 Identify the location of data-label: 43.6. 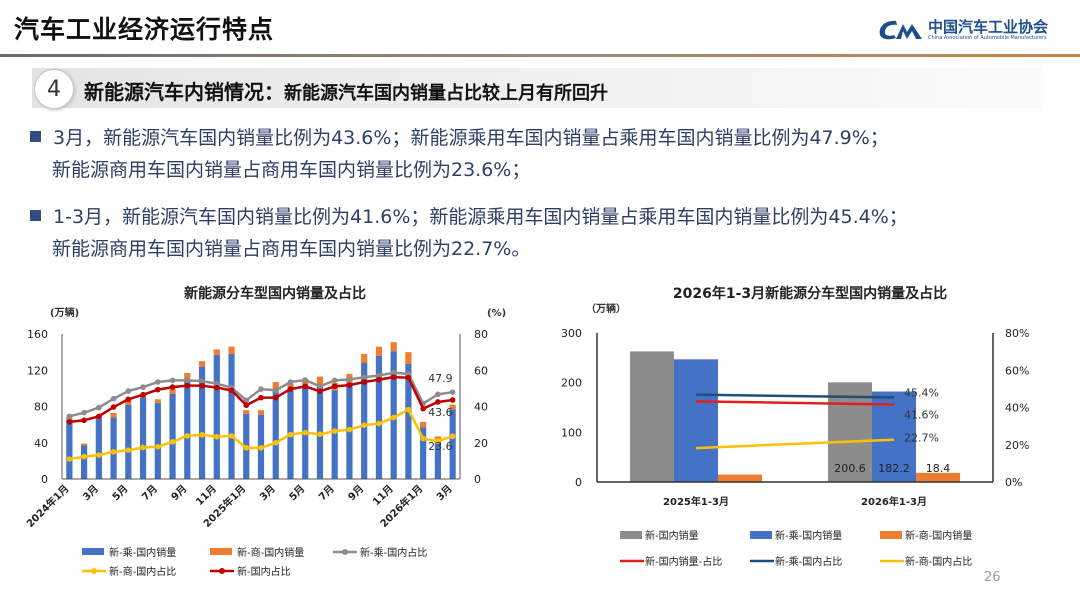
(440, 412).